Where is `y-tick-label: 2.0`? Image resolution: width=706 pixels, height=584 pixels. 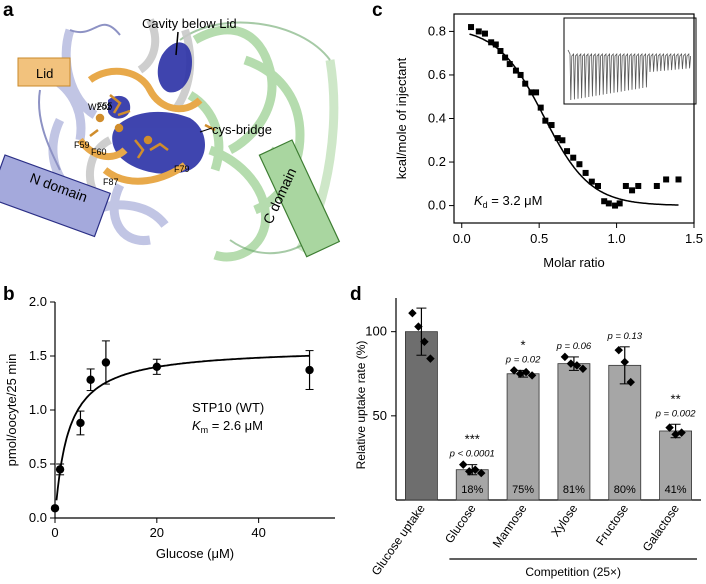 y-tick-label: 2.0 is located at coordinates (38, 301).